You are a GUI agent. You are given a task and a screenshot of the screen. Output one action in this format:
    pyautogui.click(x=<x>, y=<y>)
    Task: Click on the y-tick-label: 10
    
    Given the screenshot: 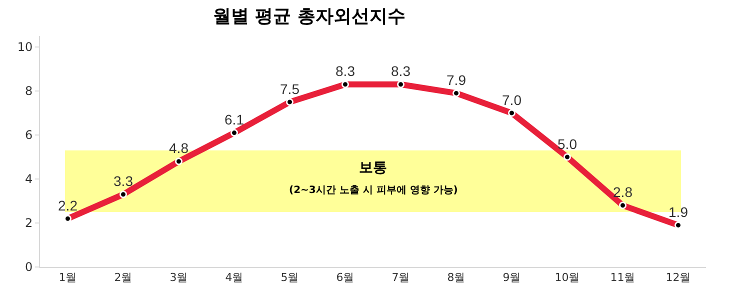 What is the action you would take?
    pyautogui.click(x=25, y=47)
    